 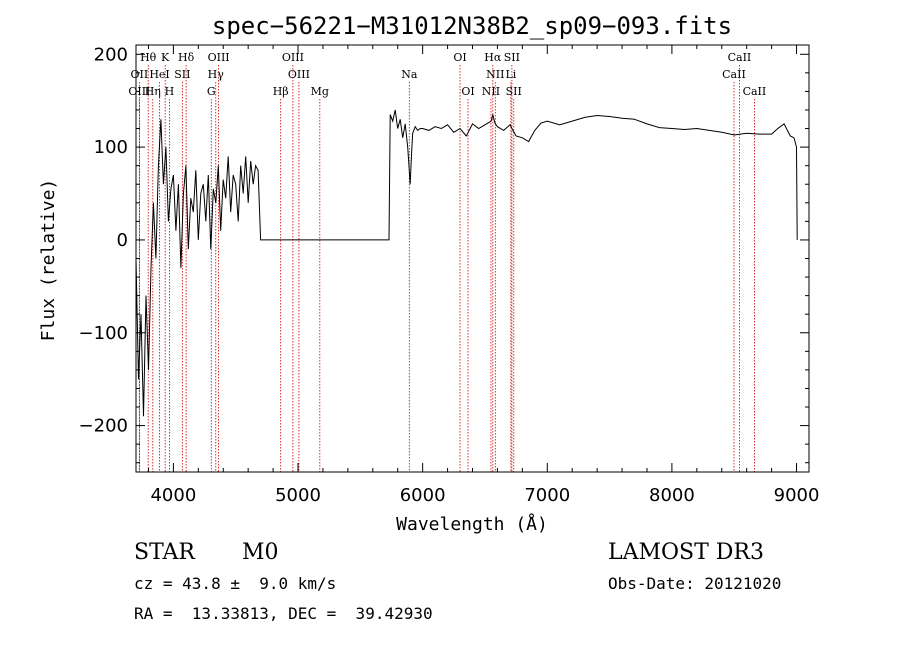 What do you see at coordinates (111, 54) in the screenshot?
I see `y-tick-label-4: 200` at bounding box center [111, 54].